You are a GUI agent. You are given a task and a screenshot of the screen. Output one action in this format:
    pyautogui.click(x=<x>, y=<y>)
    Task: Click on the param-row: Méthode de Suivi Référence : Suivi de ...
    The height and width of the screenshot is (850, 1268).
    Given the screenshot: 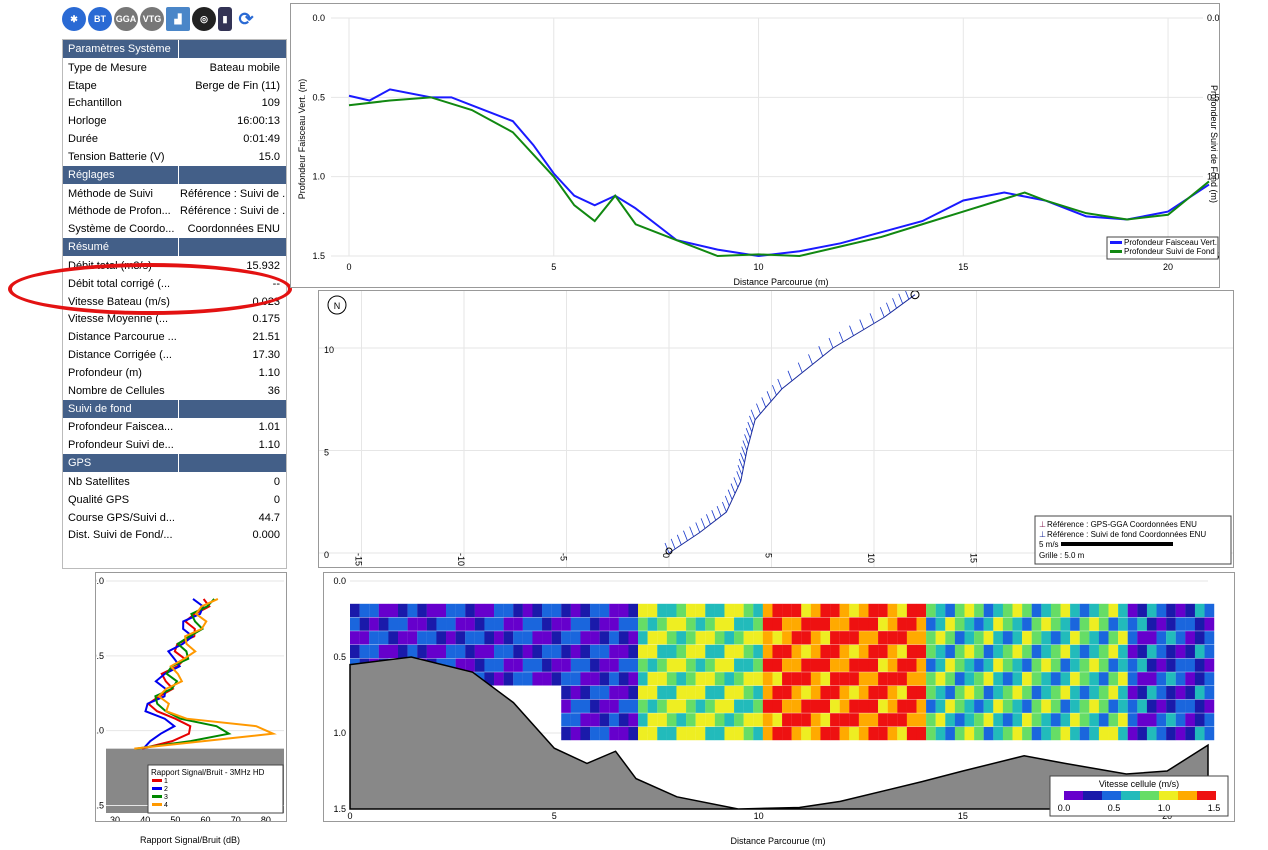 What is the action you would take?
    pyautogui.click(x=174, y=194)
    